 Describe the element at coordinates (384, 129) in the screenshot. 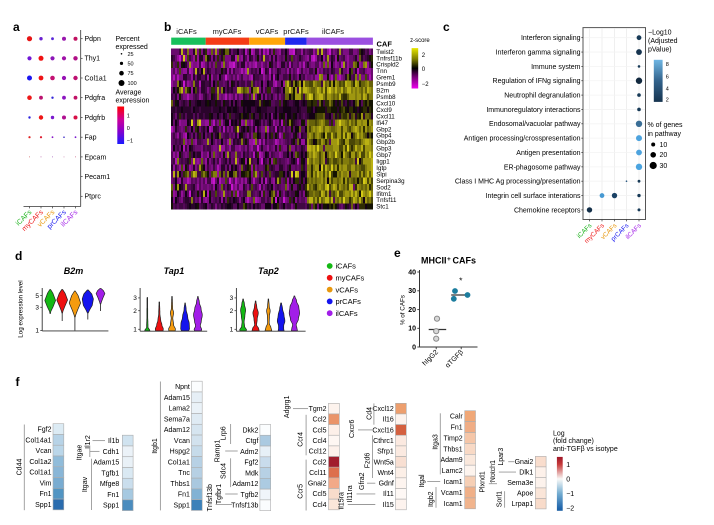

I see `svg-text: Gbp2` at that location.